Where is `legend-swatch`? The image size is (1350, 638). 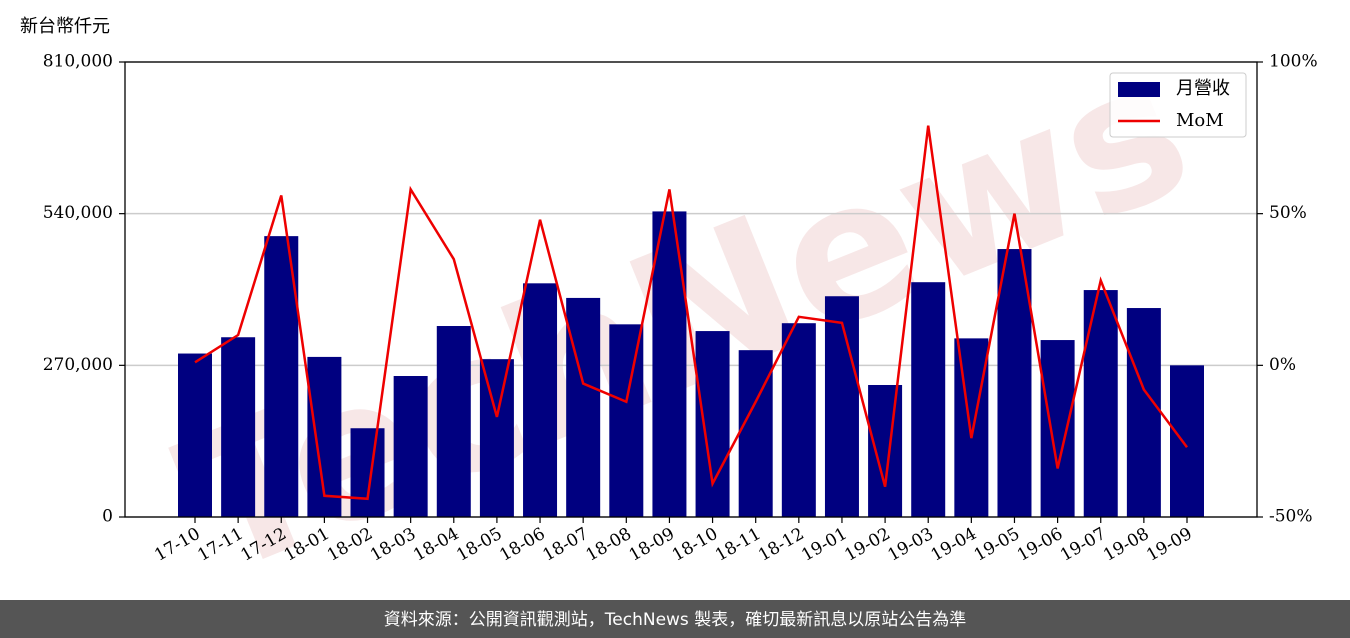
legend-swatch is located at coordinates (1139, 89).